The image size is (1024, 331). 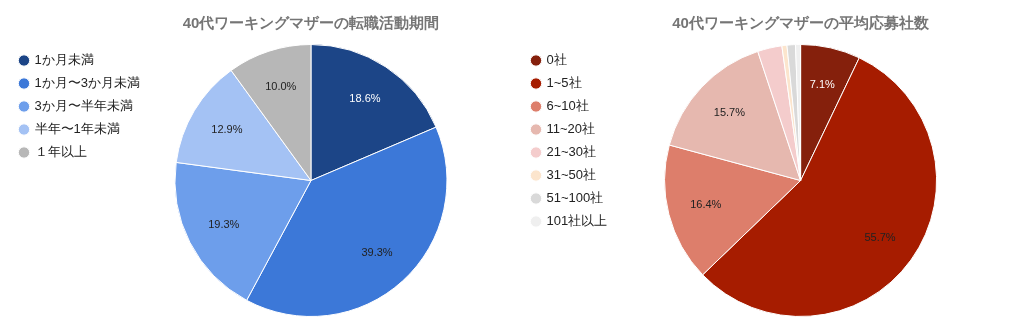 What do you see at coordinates (77, 129) in the screenshot?
I see `legend-label: 半年〜1年未満` at bounding box center [77, 129].